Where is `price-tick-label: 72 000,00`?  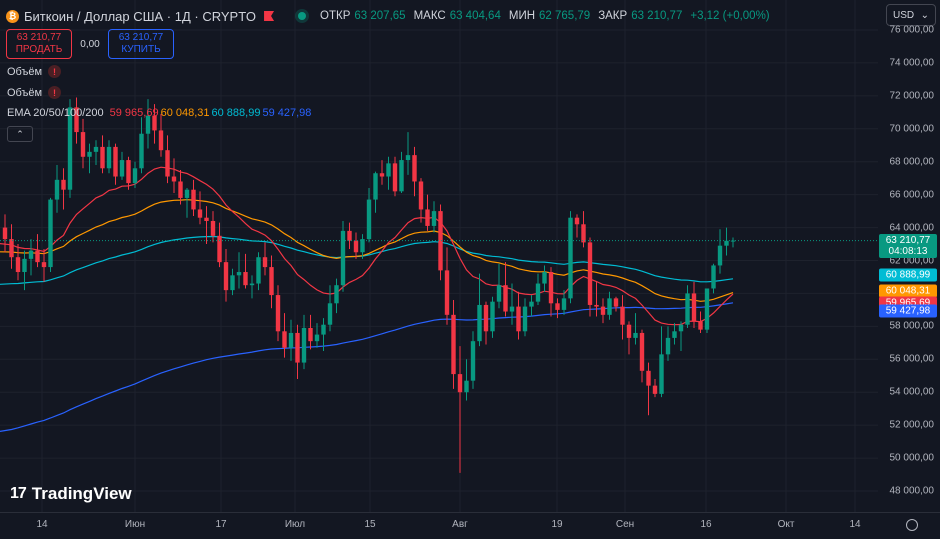
price-tick-label: 72 000,00 is located at coordinates (912, 96).